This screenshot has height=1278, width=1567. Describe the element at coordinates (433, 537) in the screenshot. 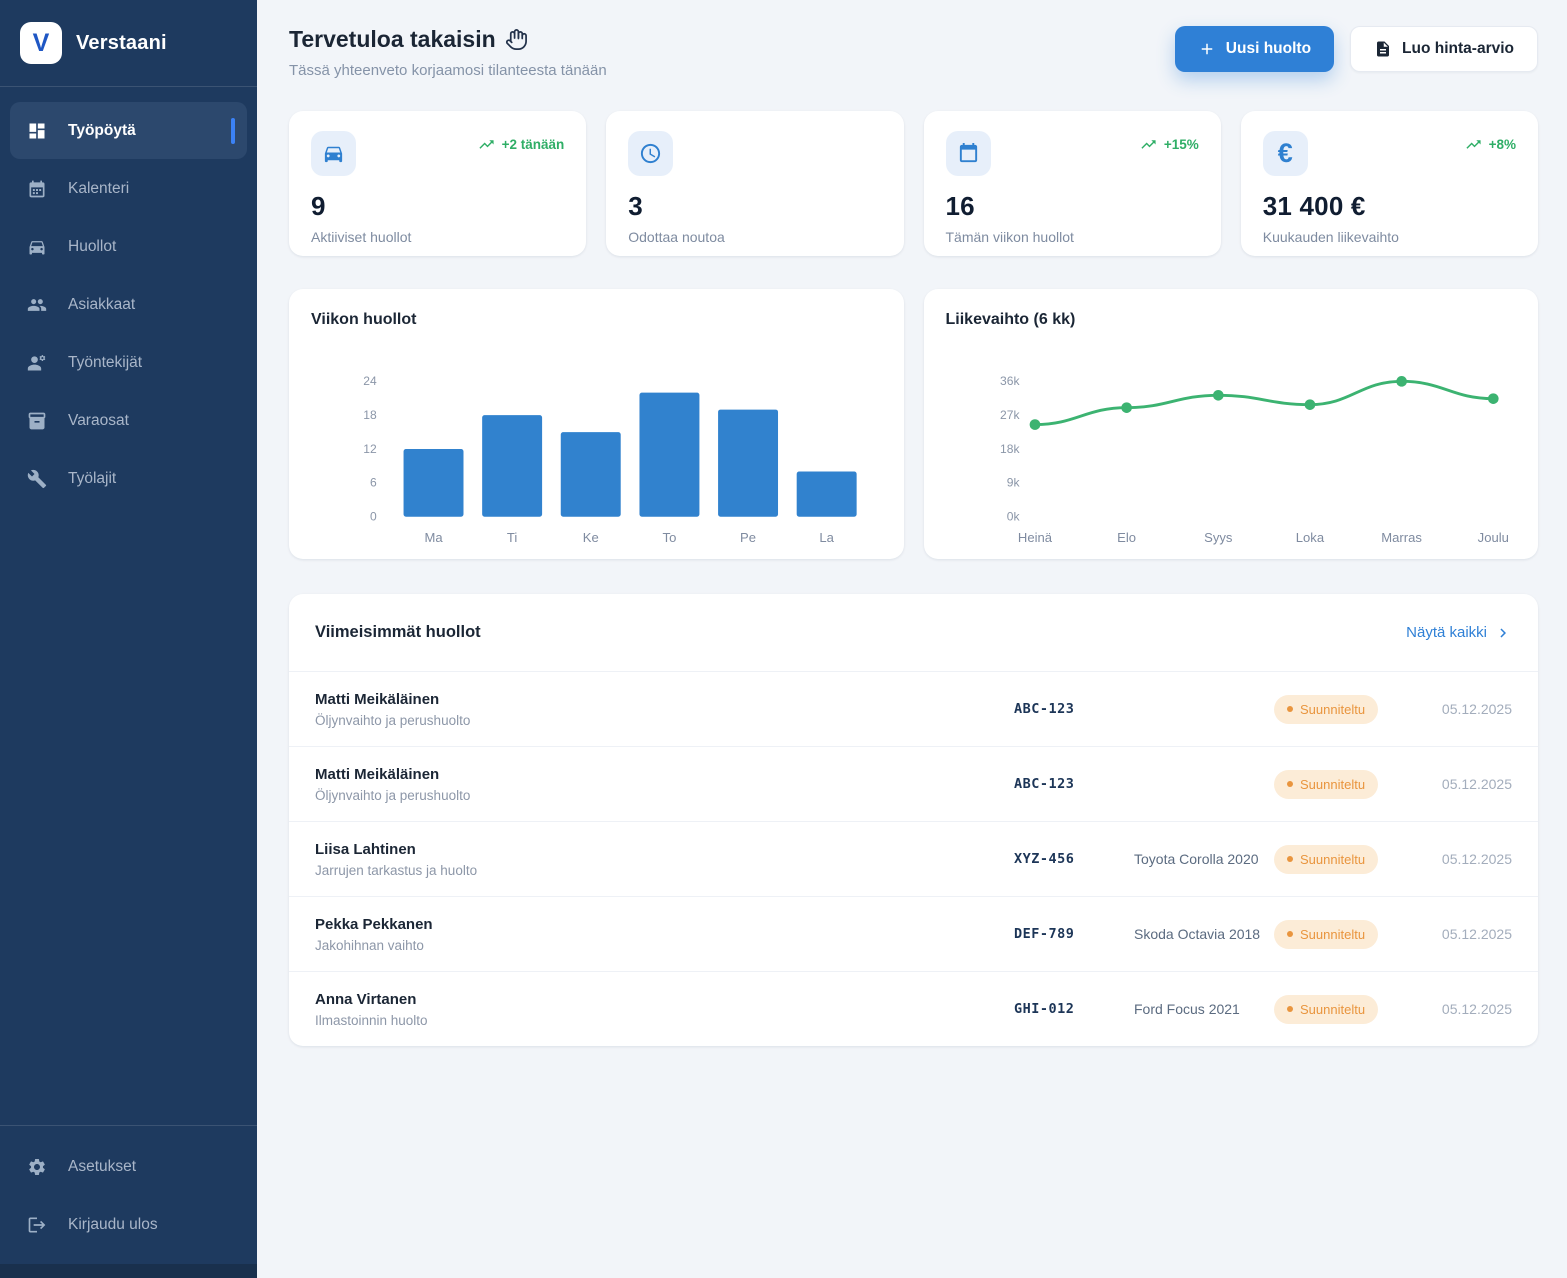

I see `svg-text: Ma` at that location.